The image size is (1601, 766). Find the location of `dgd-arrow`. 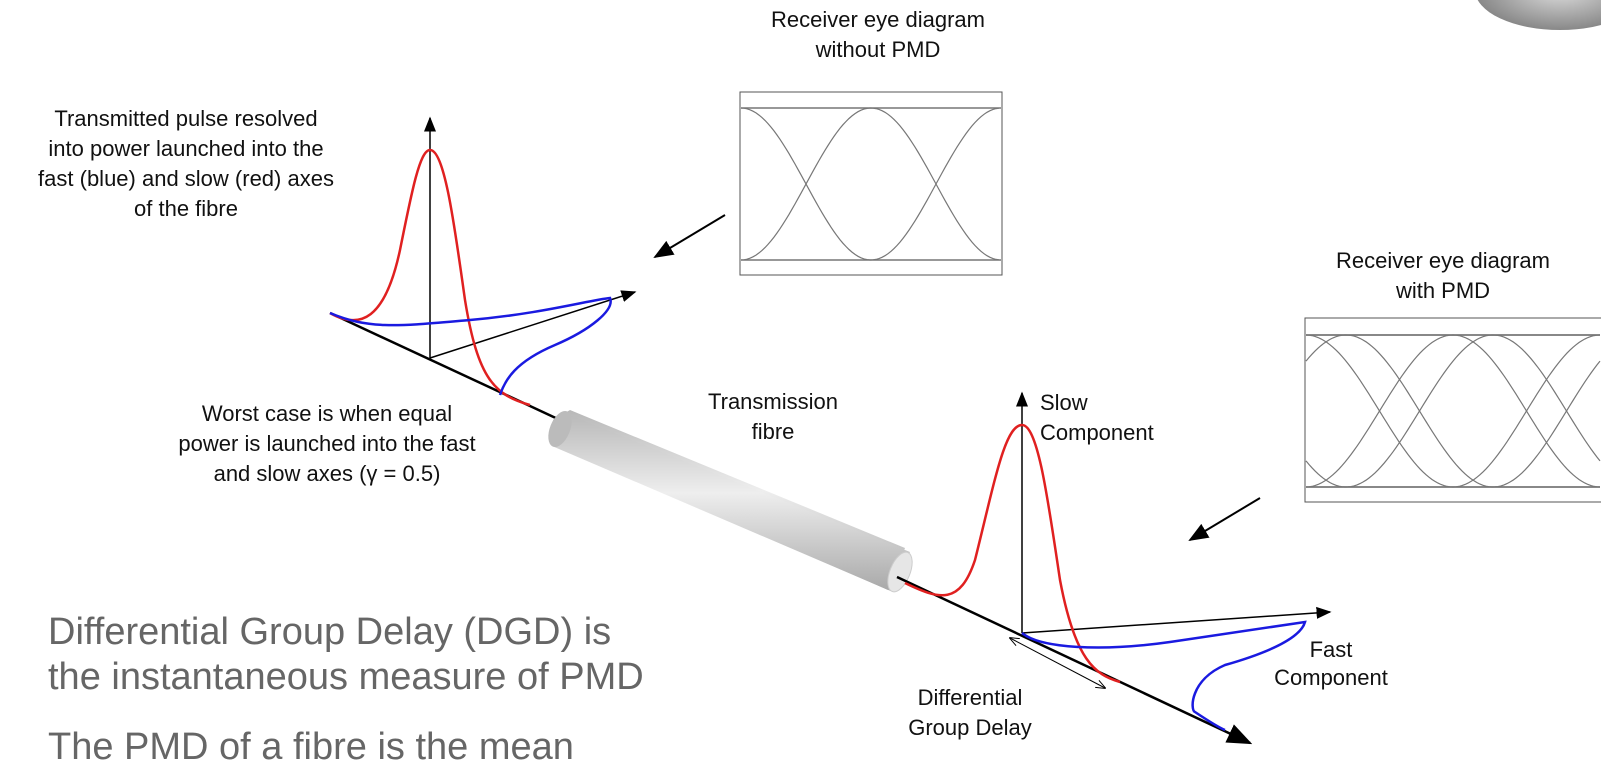

dgd-arrow is located at coordinates (1057, 663).